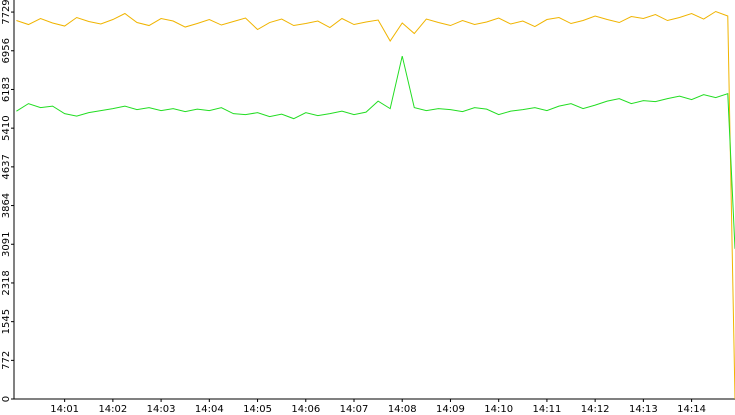 This screenshot has height=415, width=735. Describe the element at coordinates (498, 409) in the screenshot. I see `x-tick-label: 14:10` at that location.